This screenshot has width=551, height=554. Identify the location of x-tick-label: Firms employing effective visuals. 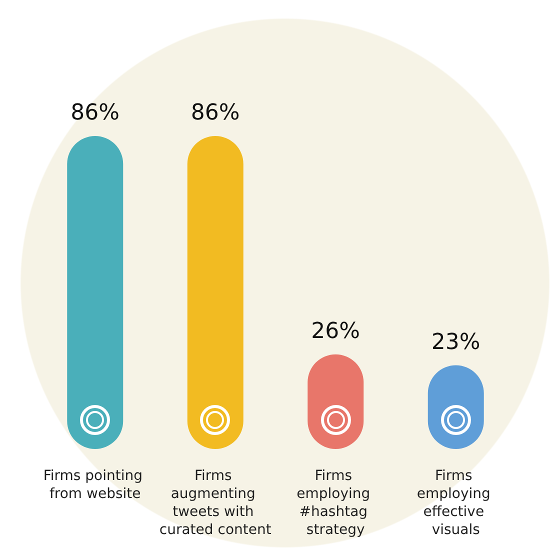
(455, 503).